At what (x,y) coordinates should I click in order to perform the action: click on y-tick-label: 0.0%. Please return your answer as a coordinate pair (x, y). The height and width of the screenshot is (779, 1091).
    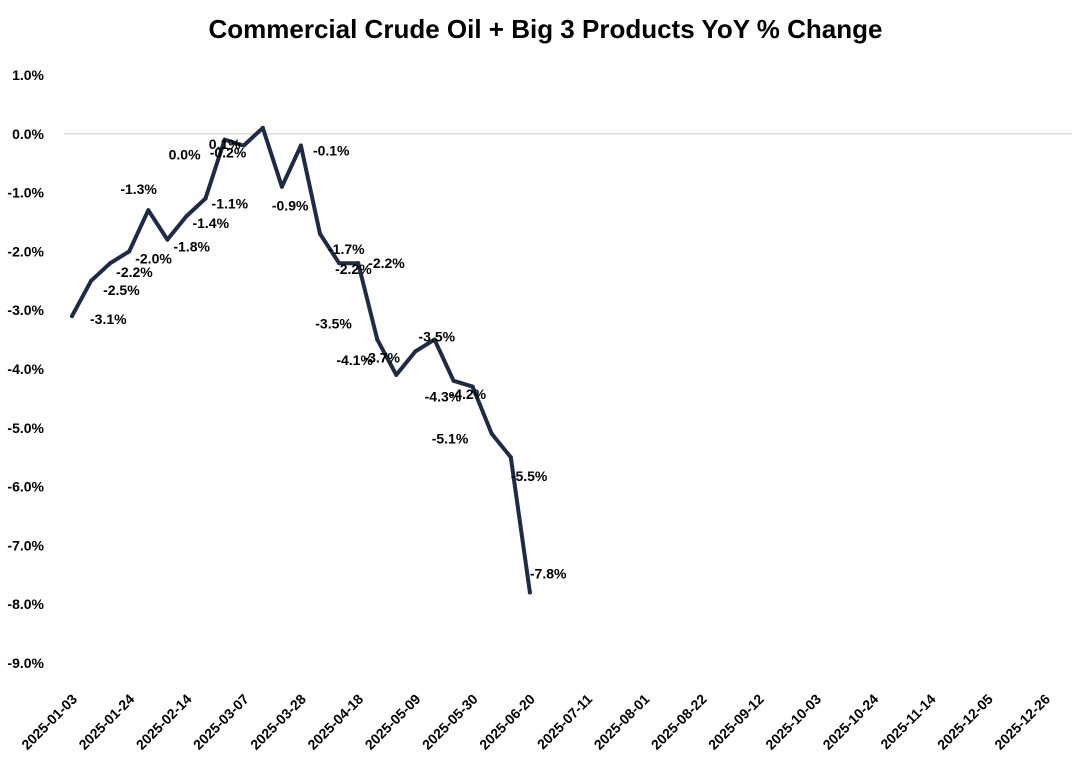
    Looking at the image, I should click on (28, 134).